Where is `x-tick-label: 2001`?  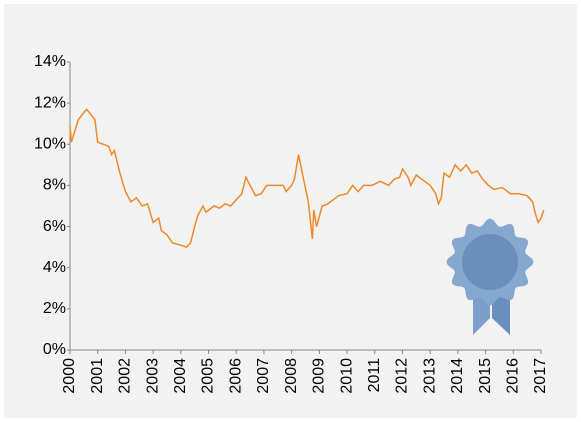 x-tick-label: 2001 is located at coordinates (97, 376).